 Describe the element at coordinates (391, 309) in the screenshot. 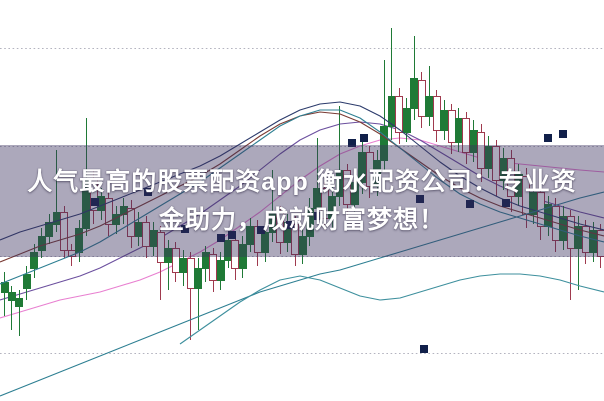

I see `ma-line-ma-teal-mid` at that location.